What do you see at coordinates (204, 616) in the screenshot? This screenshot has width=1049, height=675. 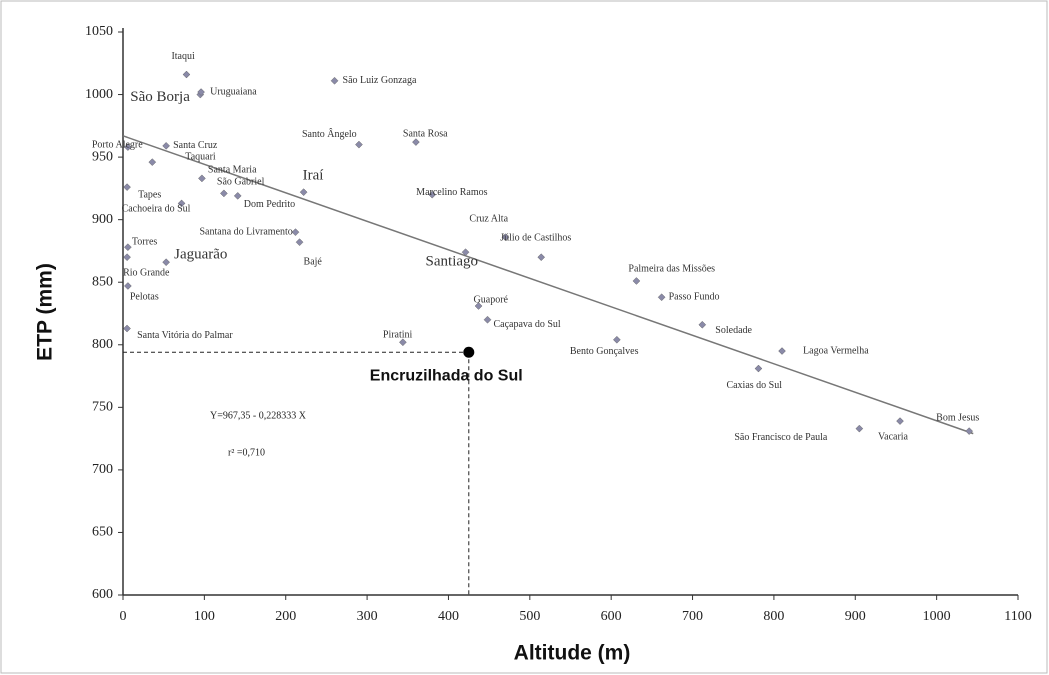 I see `x-tick-label: 100` at bounding box center [204, 616].